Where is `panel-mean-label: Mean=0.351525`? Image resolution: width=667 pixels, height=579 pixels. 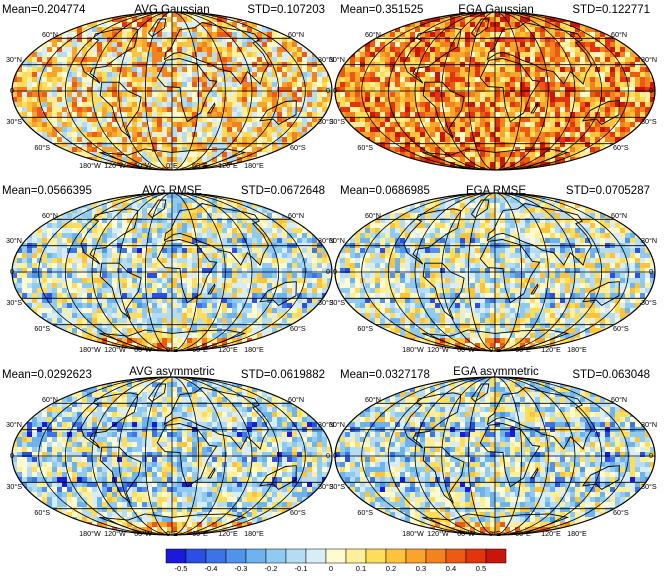 panel-mean-label: Mean=0.351525 is located at coordinates (381, 10).